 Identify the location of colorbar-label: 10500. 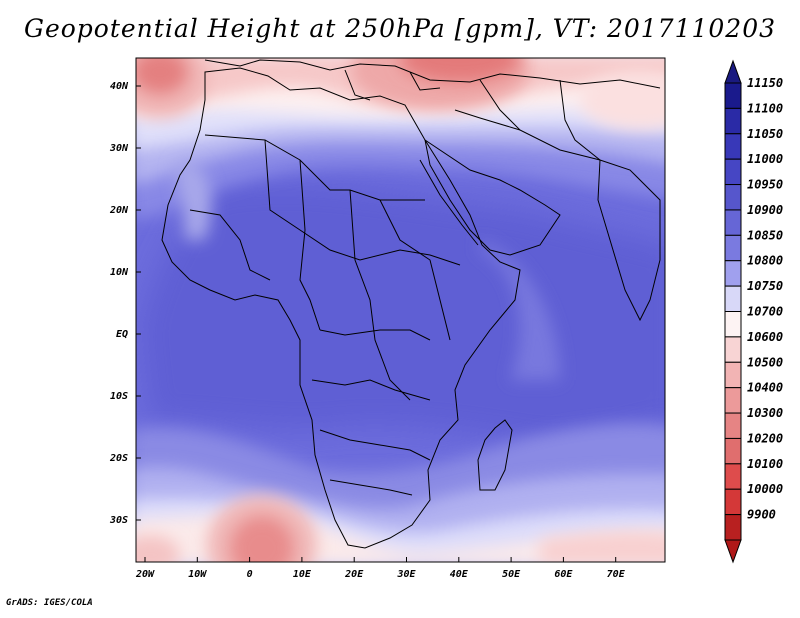
(765, 362).